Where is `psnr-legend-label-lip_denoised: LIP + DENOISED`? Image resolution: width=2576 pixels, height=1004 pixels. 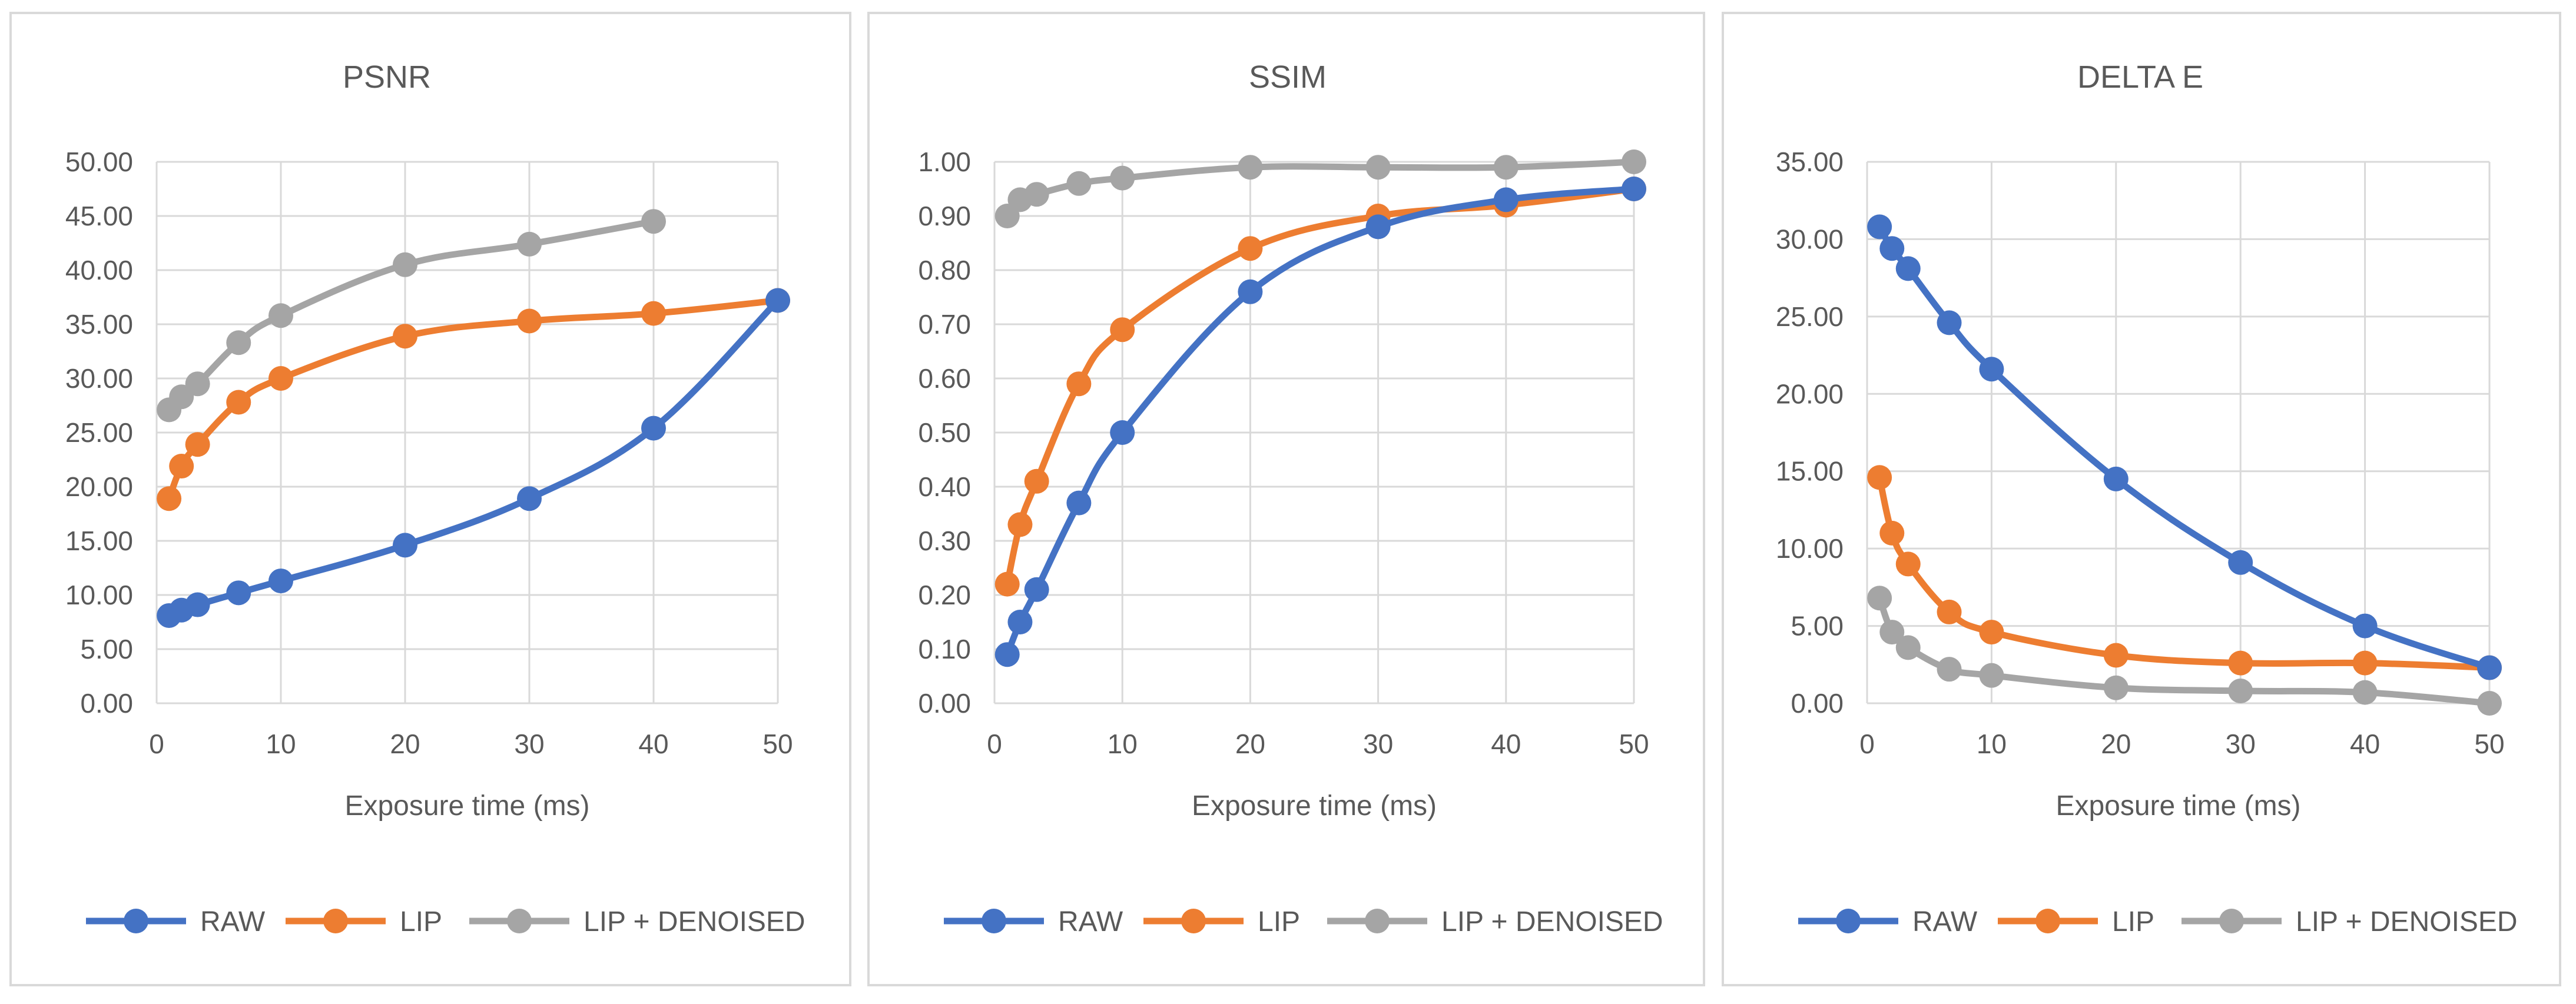 psnr-legend-label-lip_denoised: LIP + DENOISED is located at coordinates (694, 922).